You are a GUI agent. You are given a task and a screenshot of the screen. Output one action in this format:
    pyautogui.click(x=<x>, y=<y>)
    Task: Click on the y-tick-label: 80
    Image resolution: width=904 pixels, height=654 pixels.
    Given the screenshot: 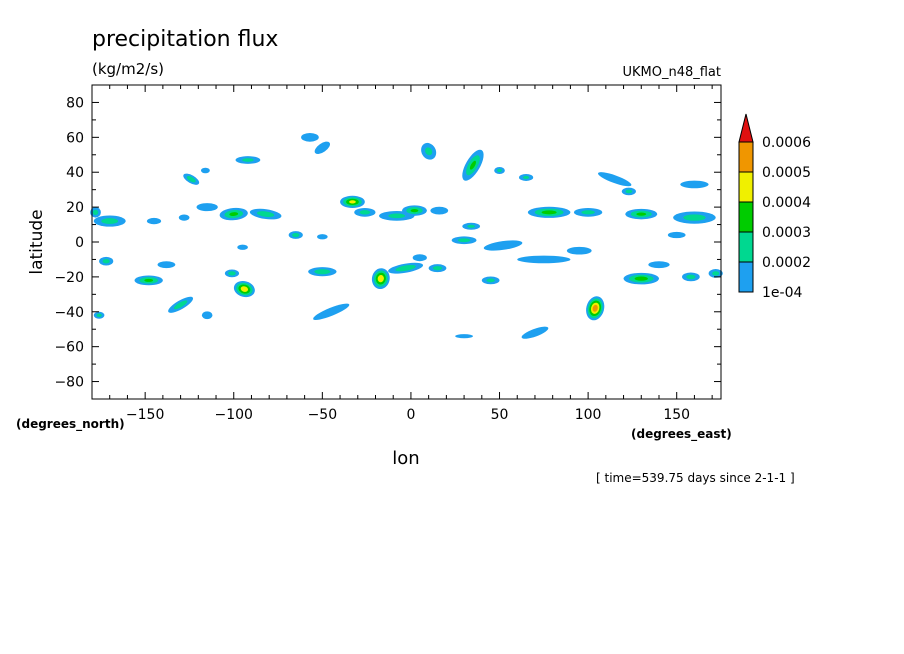 What is the action you would take?
    pyautogui.click(x=75, y=103)
    